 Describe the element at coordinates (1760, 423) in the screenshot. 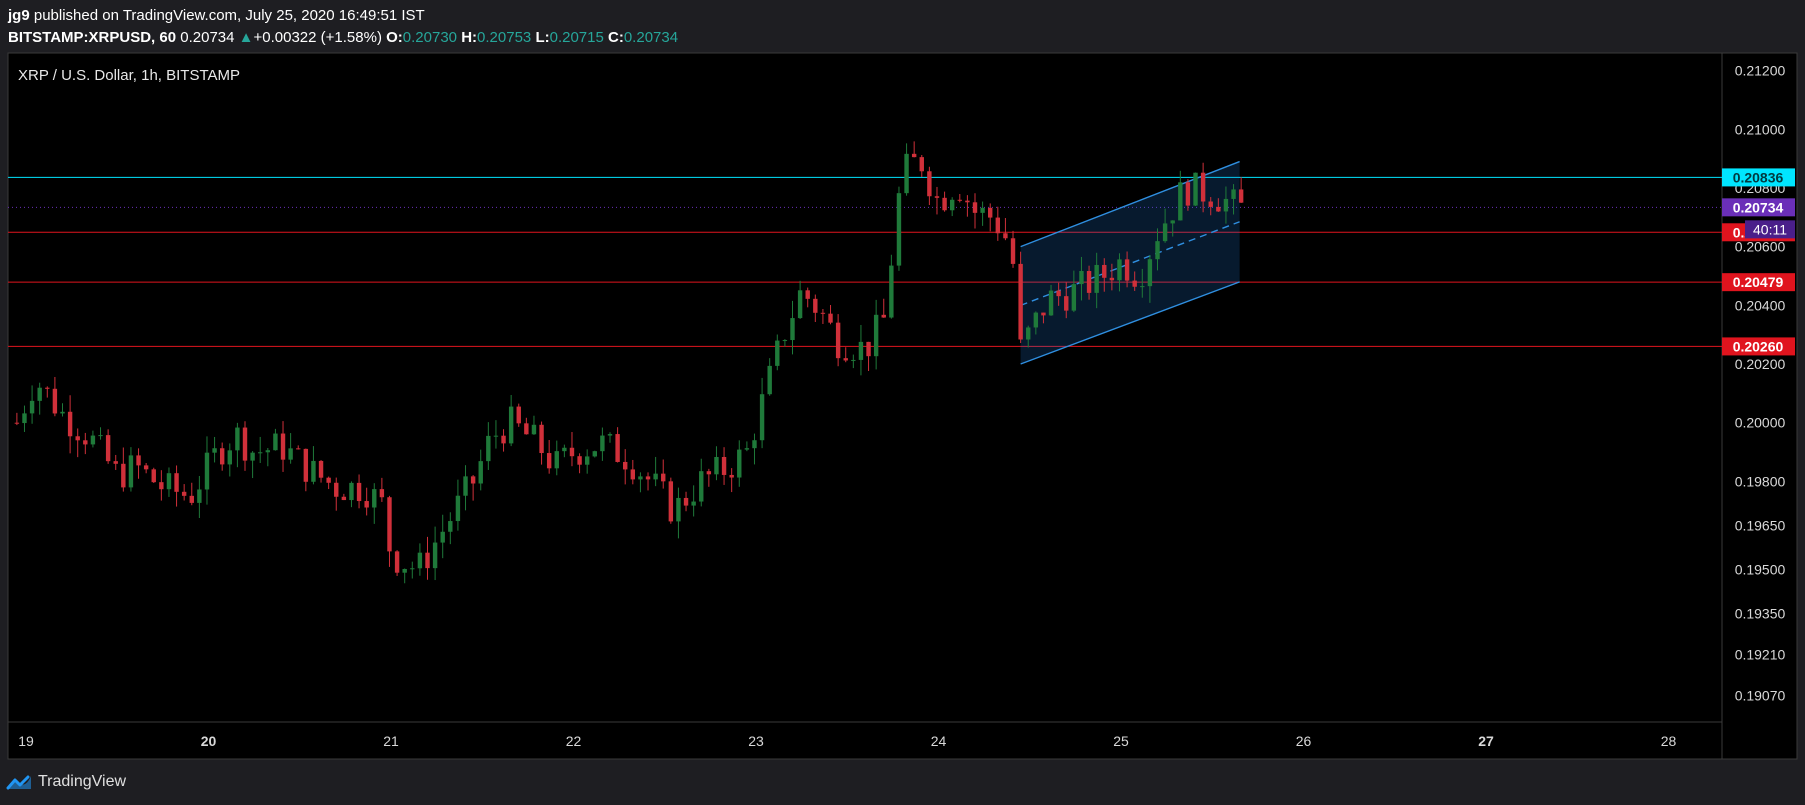

I see `y-tick-label: 0.20000` at that location.